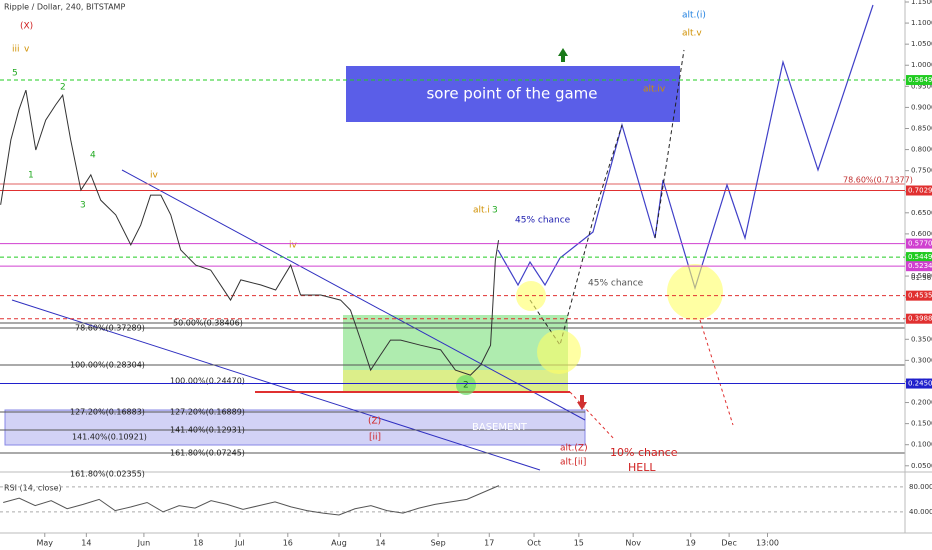  What do you see at coordinates (239, 543) in the screenshot?
I see `x-tick-label: Jul` at bounding box center [239, 543].